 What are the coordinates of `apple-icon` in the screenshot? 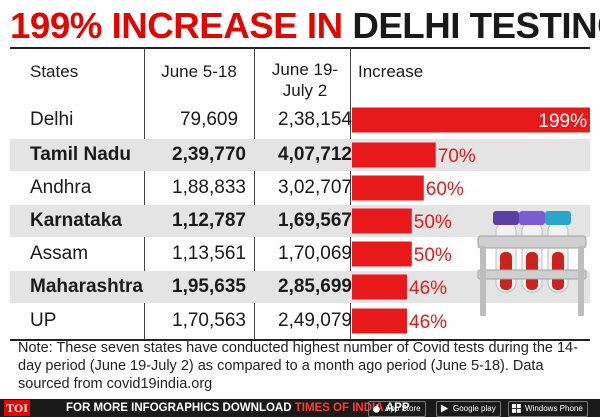 It's located at (376, 408).